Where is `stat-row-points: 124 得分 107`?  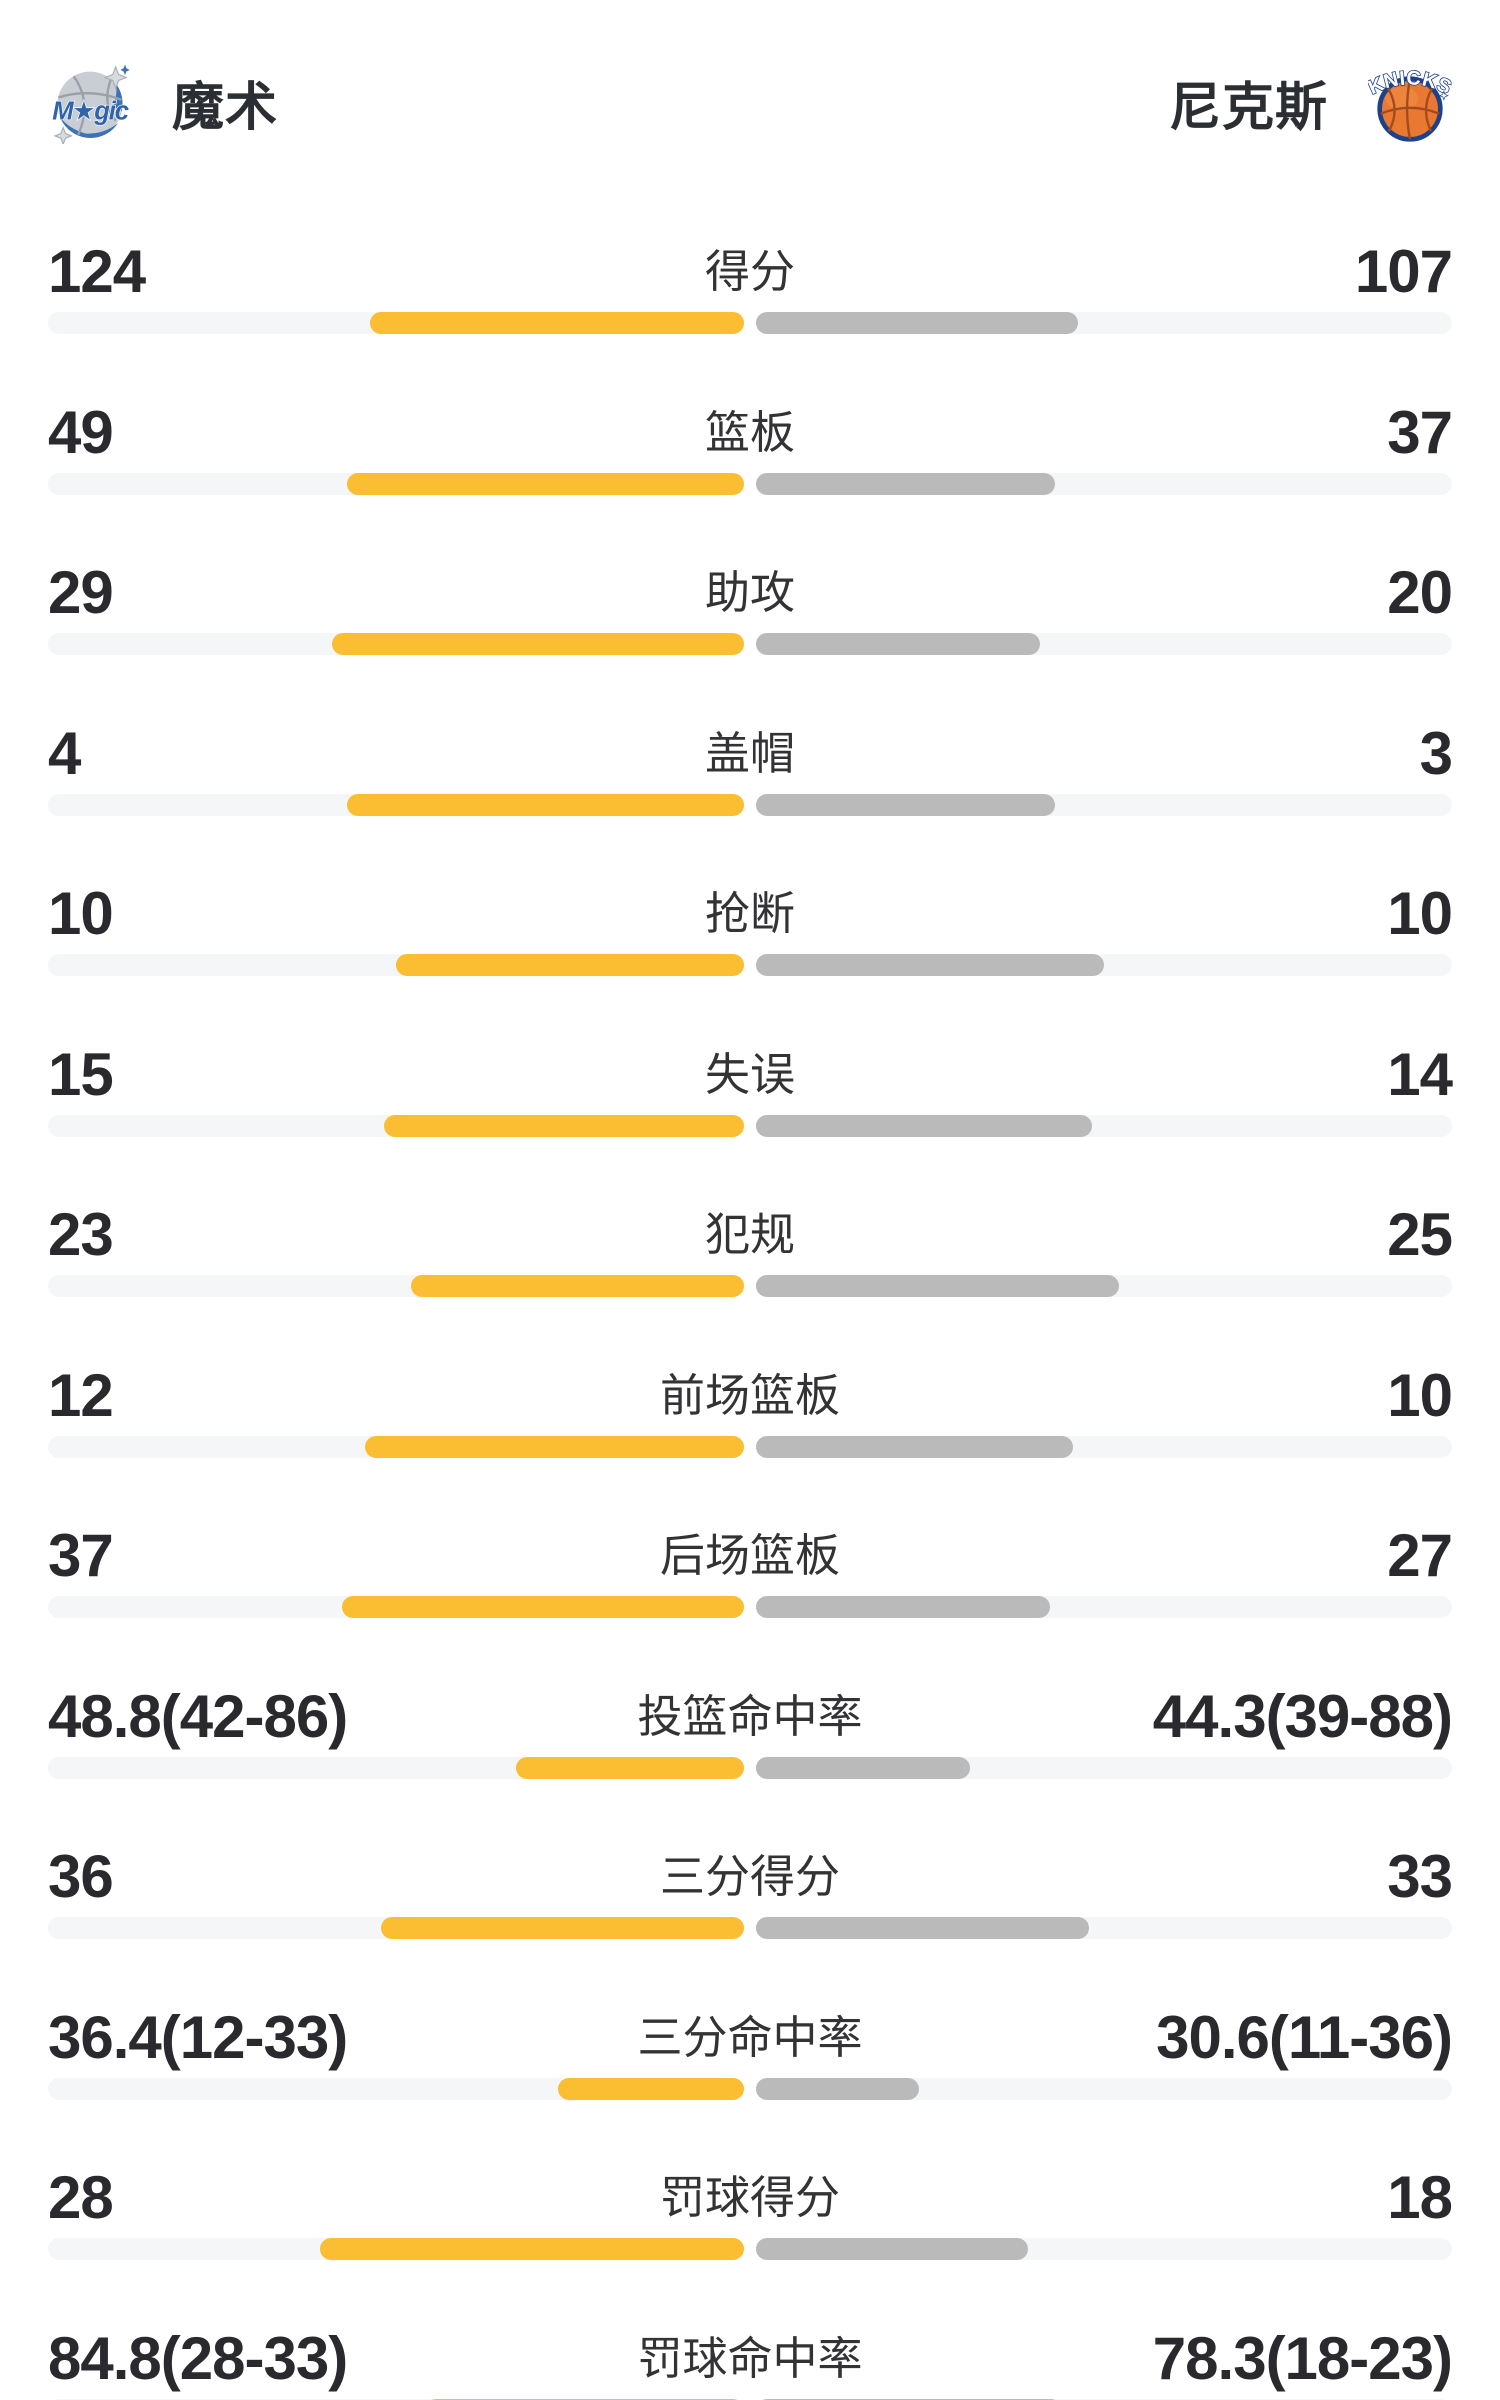 stat-row-points: 124 得分 107 is located at coordinates (750, 280).